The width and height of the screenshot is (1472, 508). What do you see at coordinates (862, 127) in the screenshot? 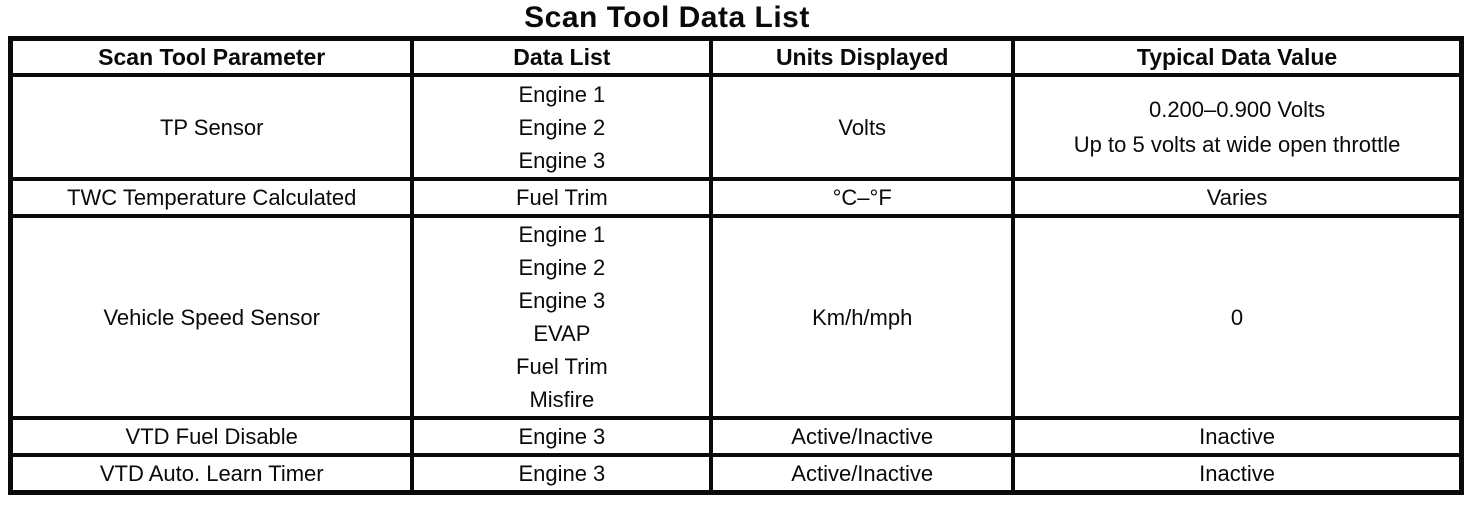
I see `cell-units: Volts` at bounding box center [862, 127].